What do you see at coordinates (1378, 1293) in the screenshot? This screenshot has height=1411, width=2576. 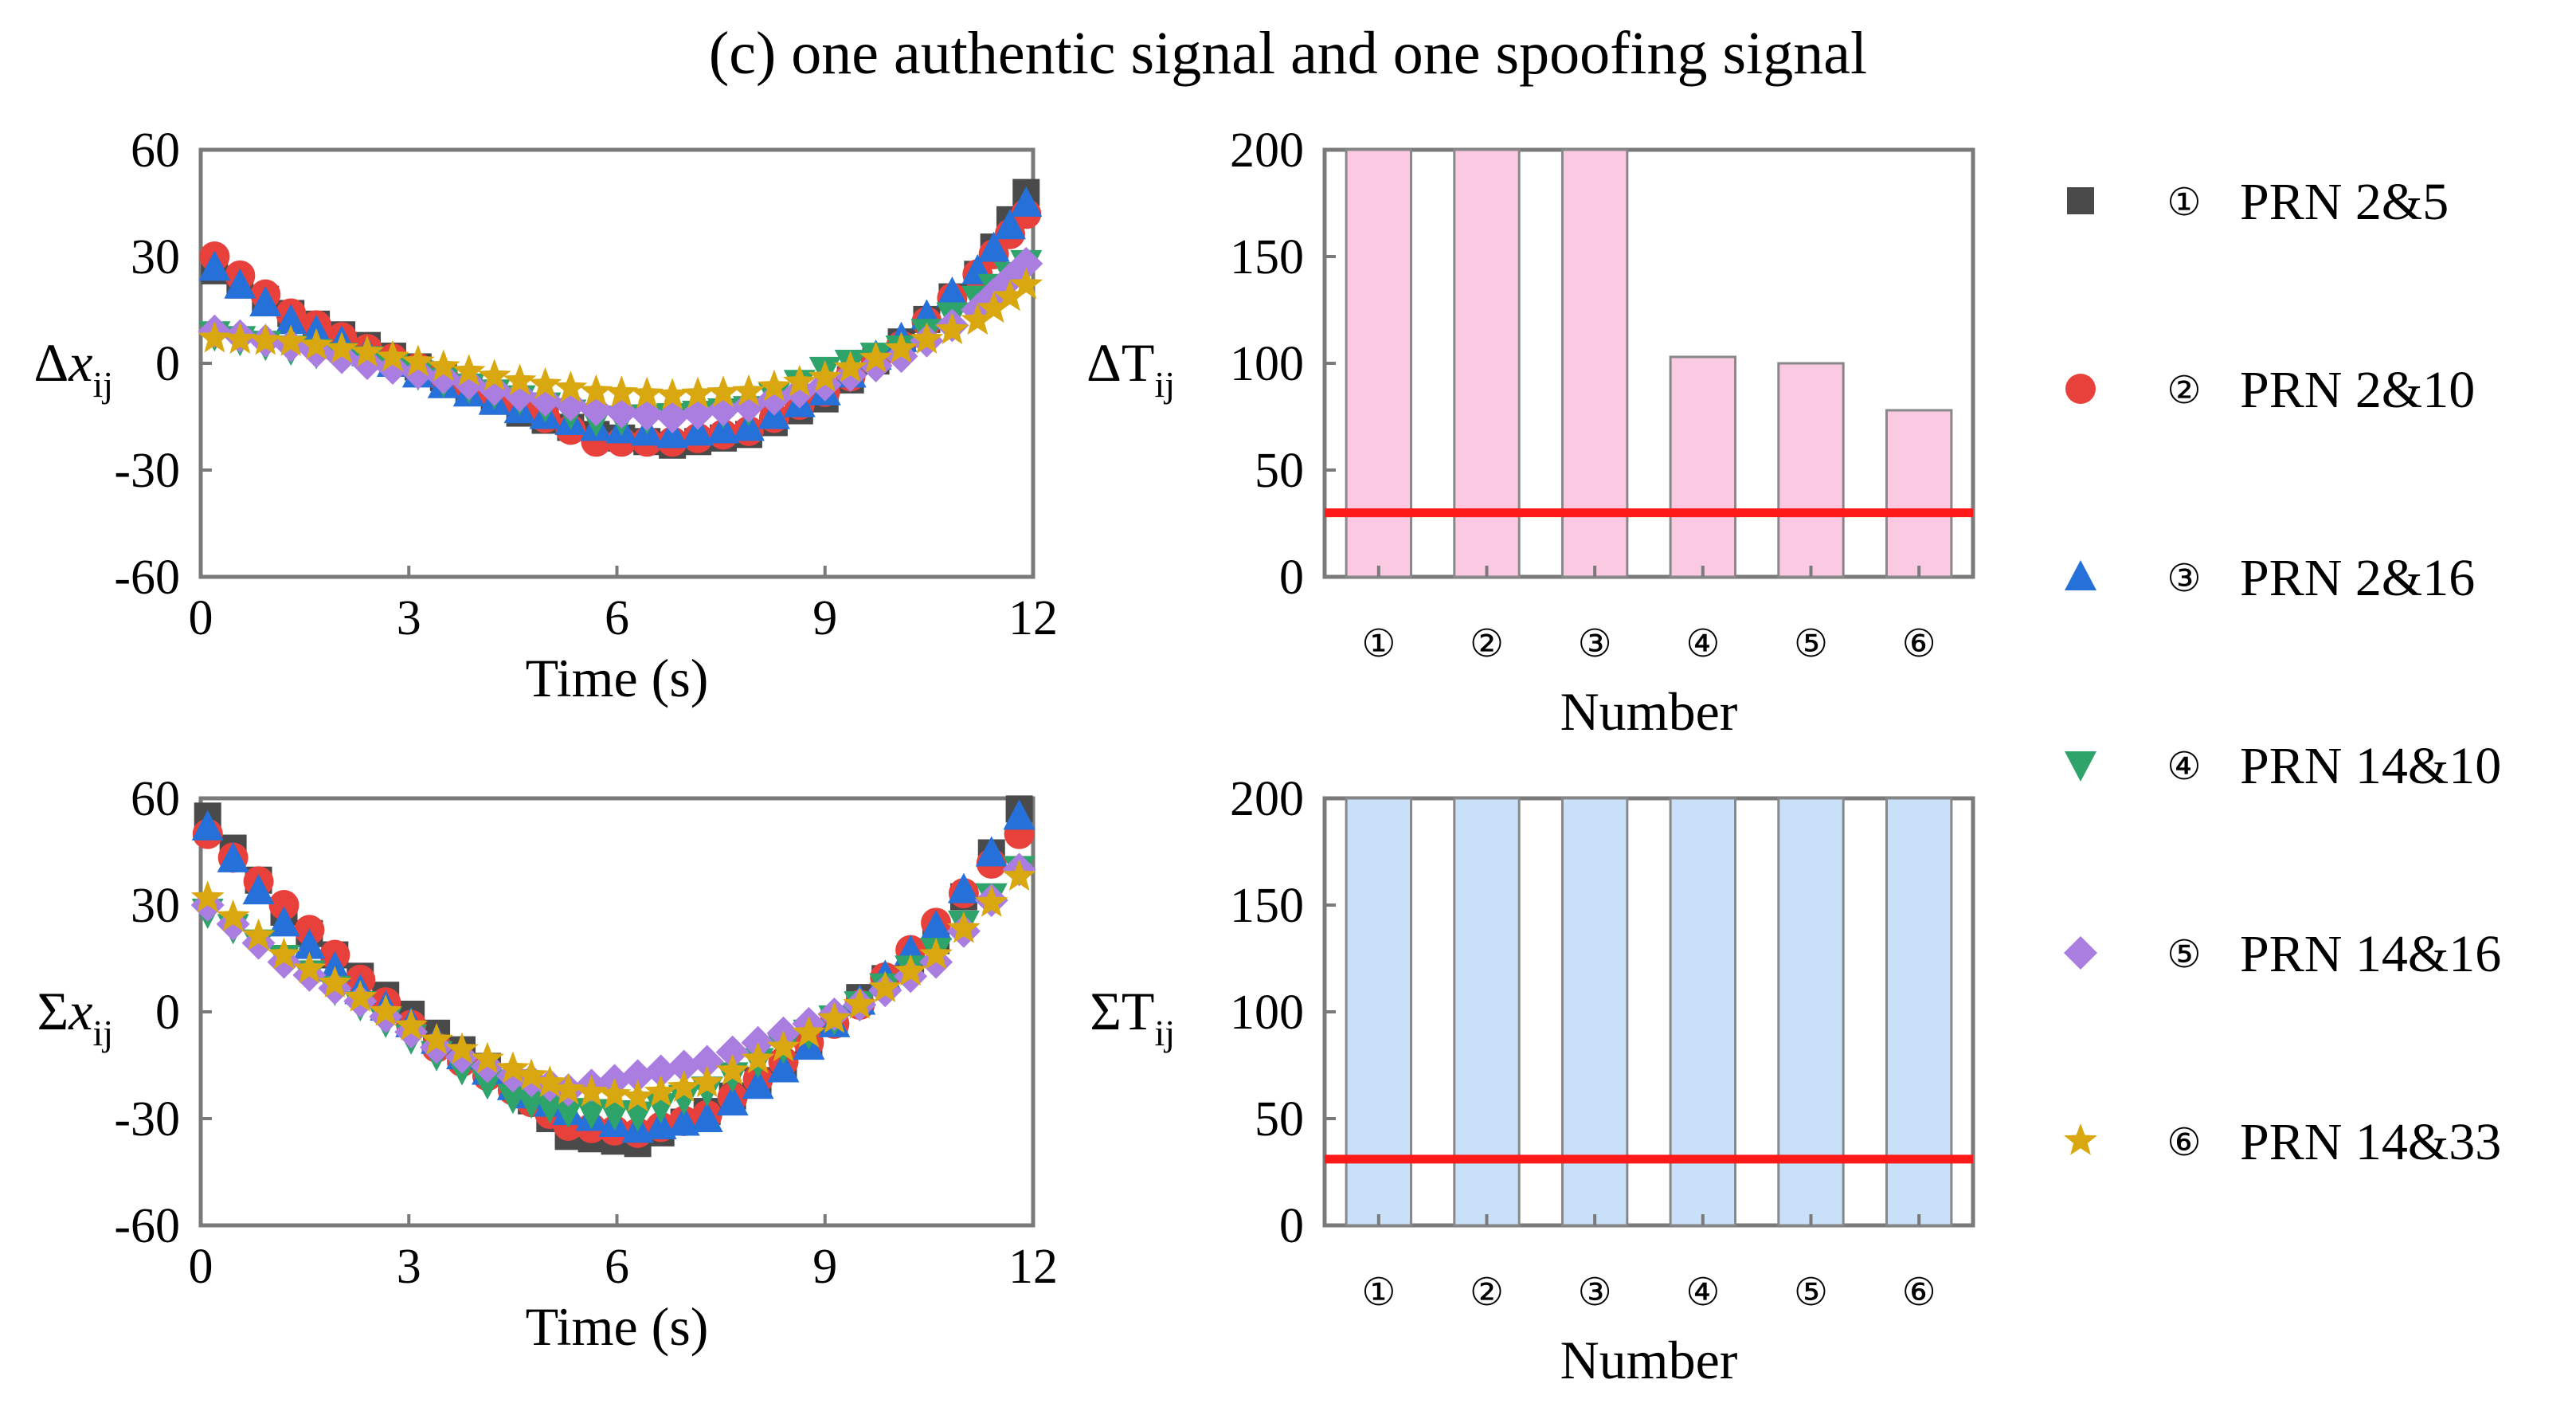 I see `x-tick-label: ①` at bounding box center [1378, 1293].